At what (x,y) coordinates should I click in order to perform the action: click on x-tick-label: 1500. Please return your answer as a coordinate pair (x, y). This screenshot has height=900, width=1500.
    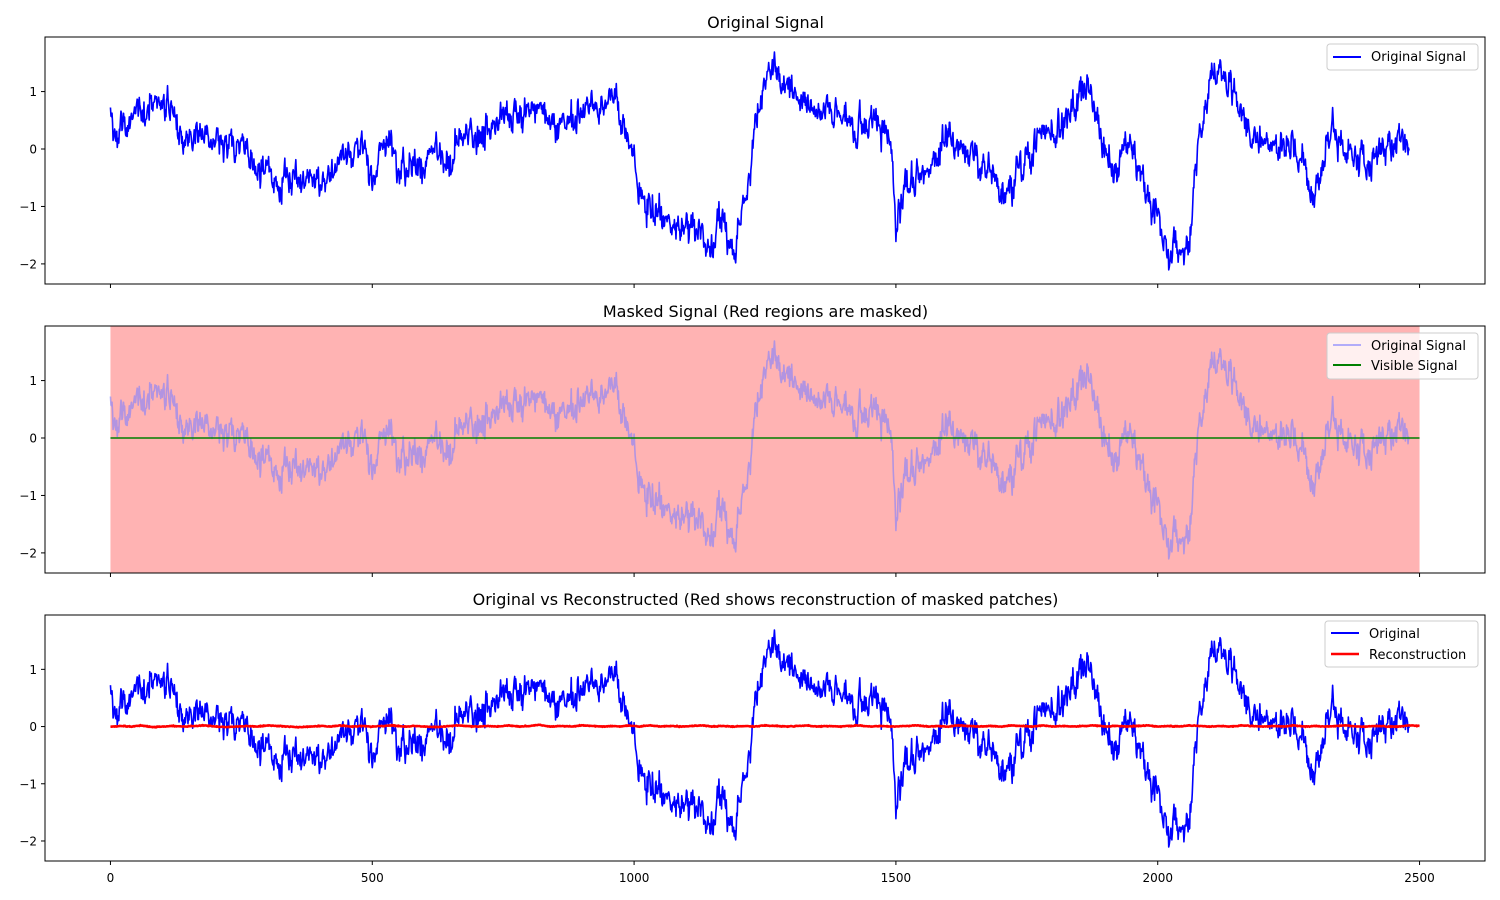
    Looking at the image, I should click on (896, 878).